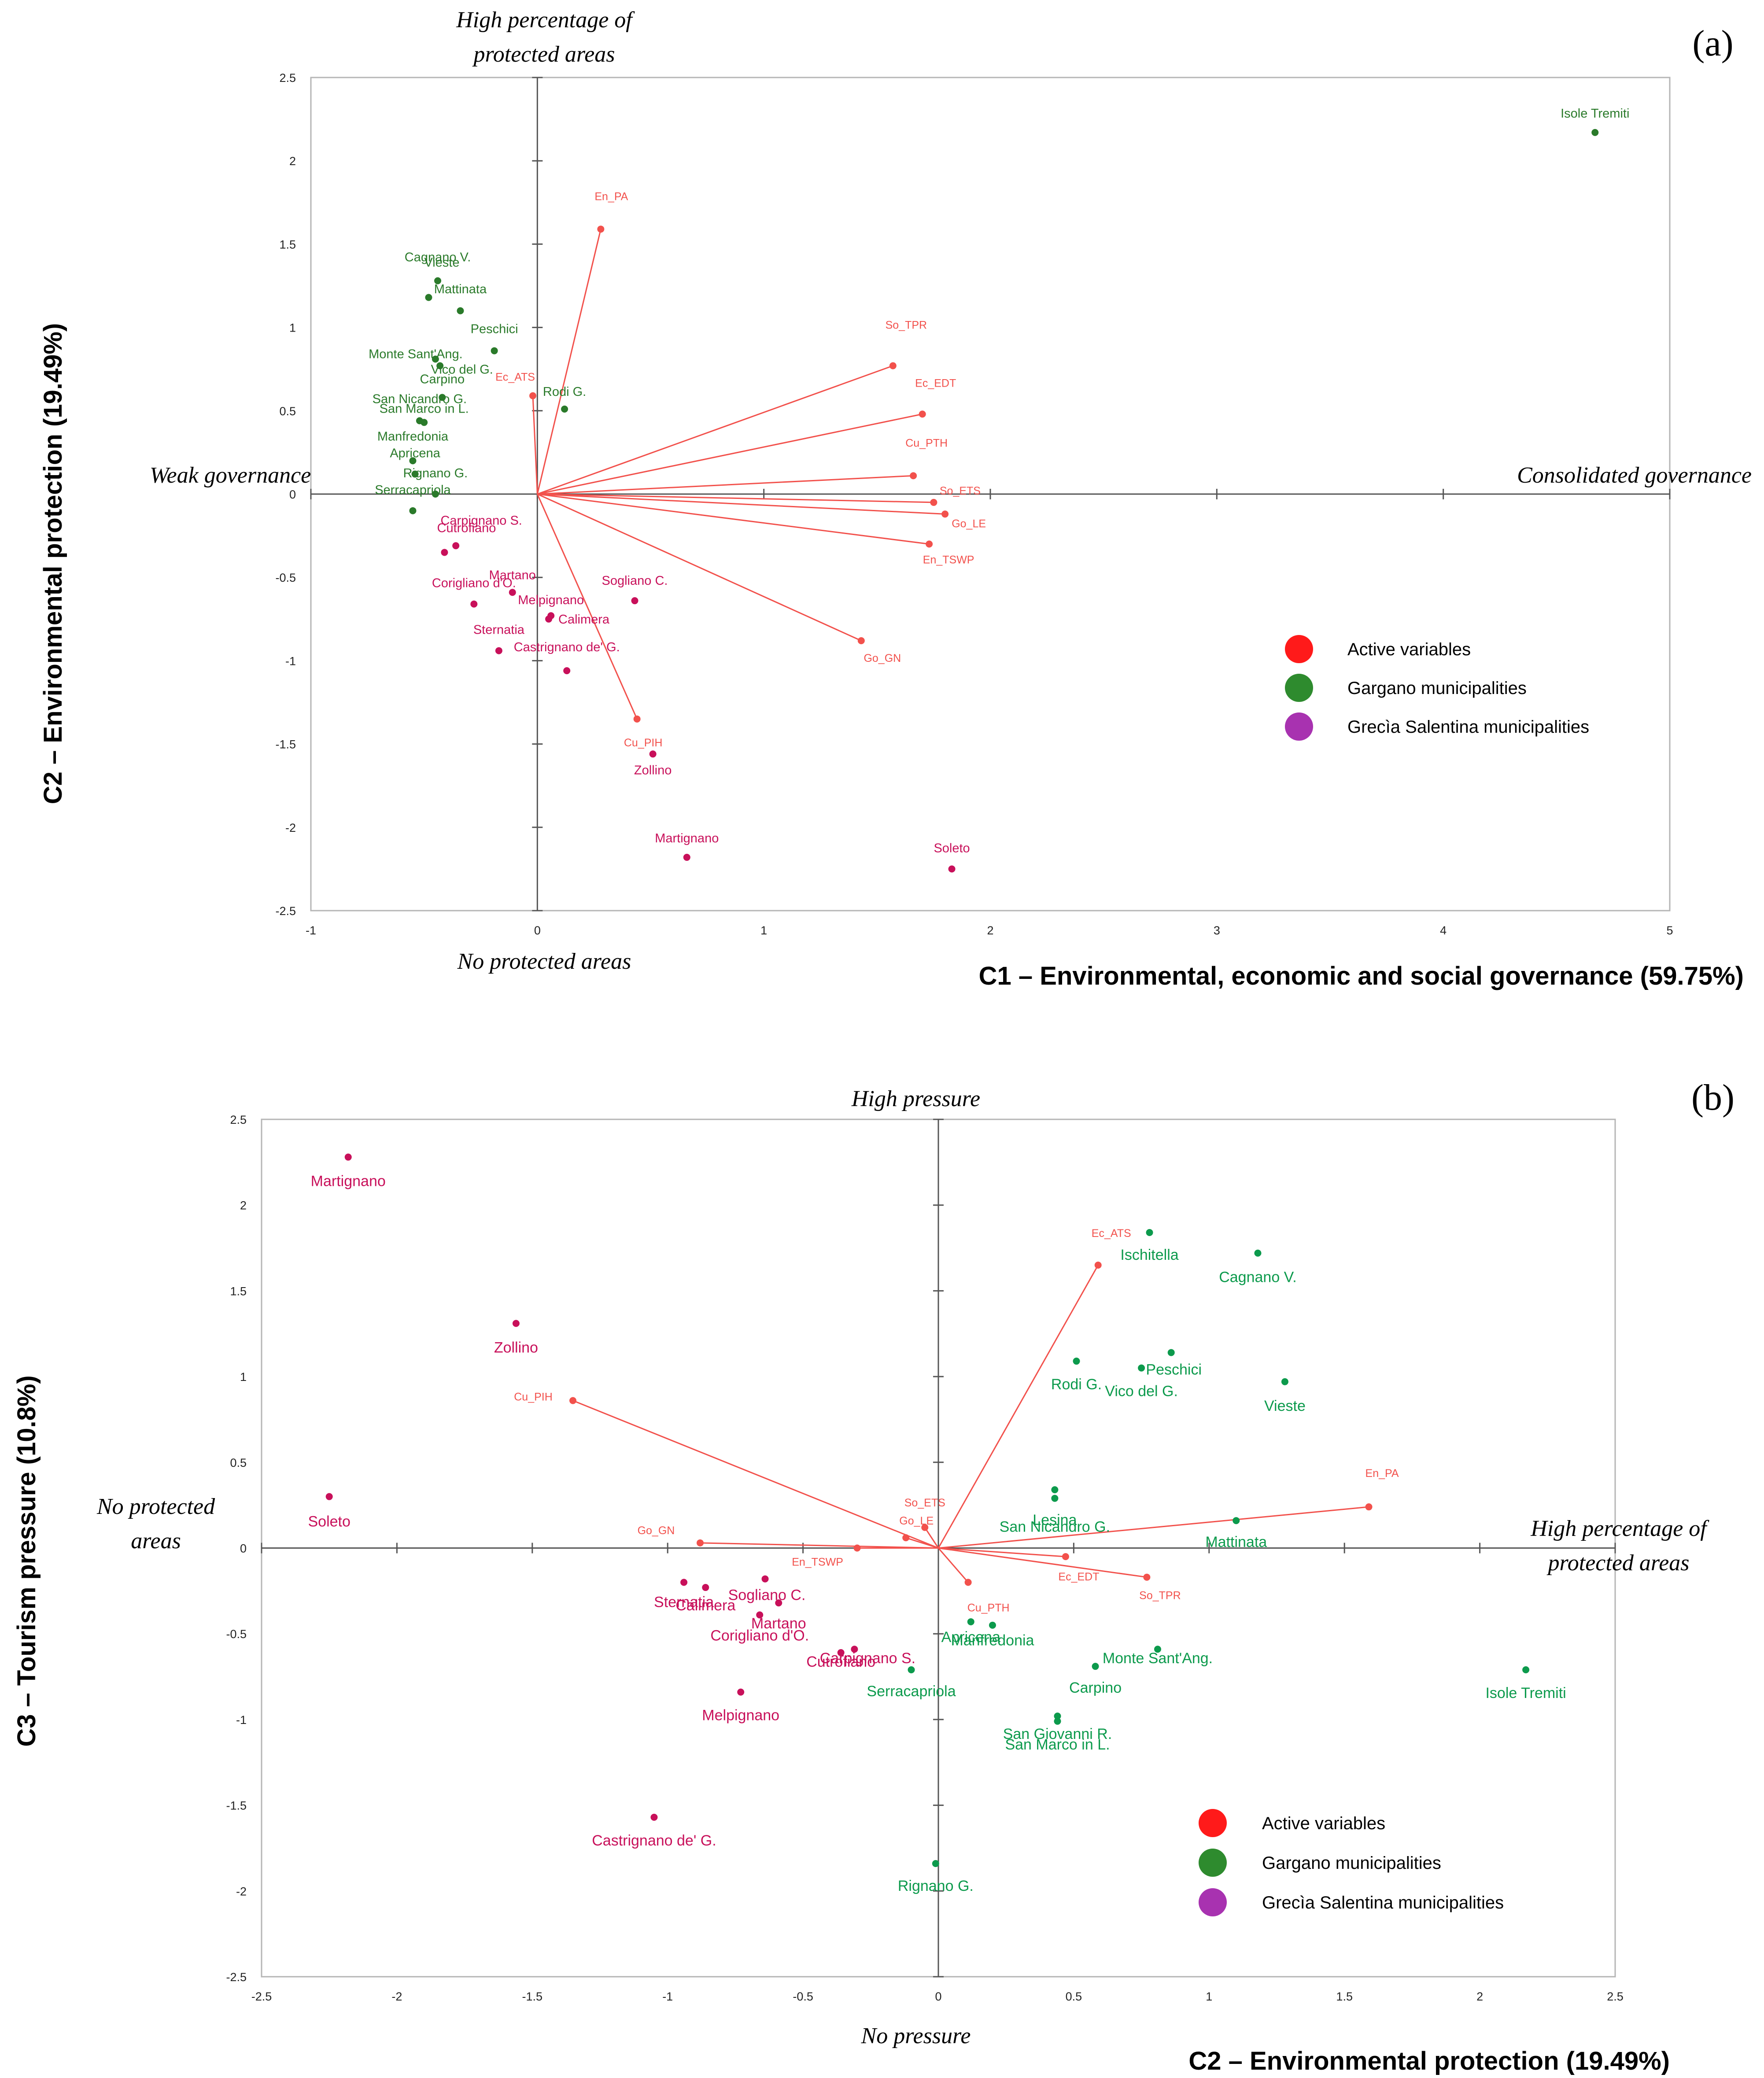 The width and height of the screenshot is (1764, 2078). What do you see at coordinates (907, 325) in the screenshot?
I see `panel-a-vector-label-so-tpr: So_TPR` at bounding box center [907, 325].